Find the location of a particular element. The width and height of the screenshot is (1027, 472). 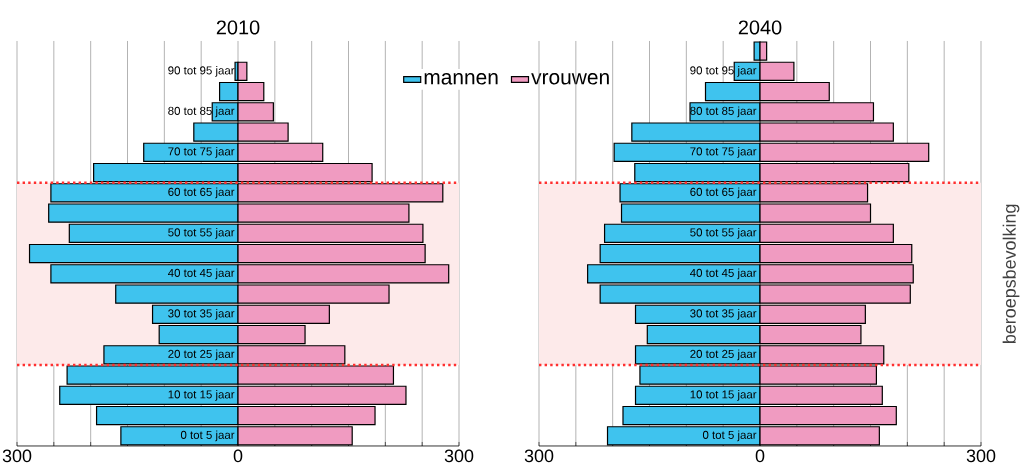

chart-title: 2040 is located at coordinates (760, 27).